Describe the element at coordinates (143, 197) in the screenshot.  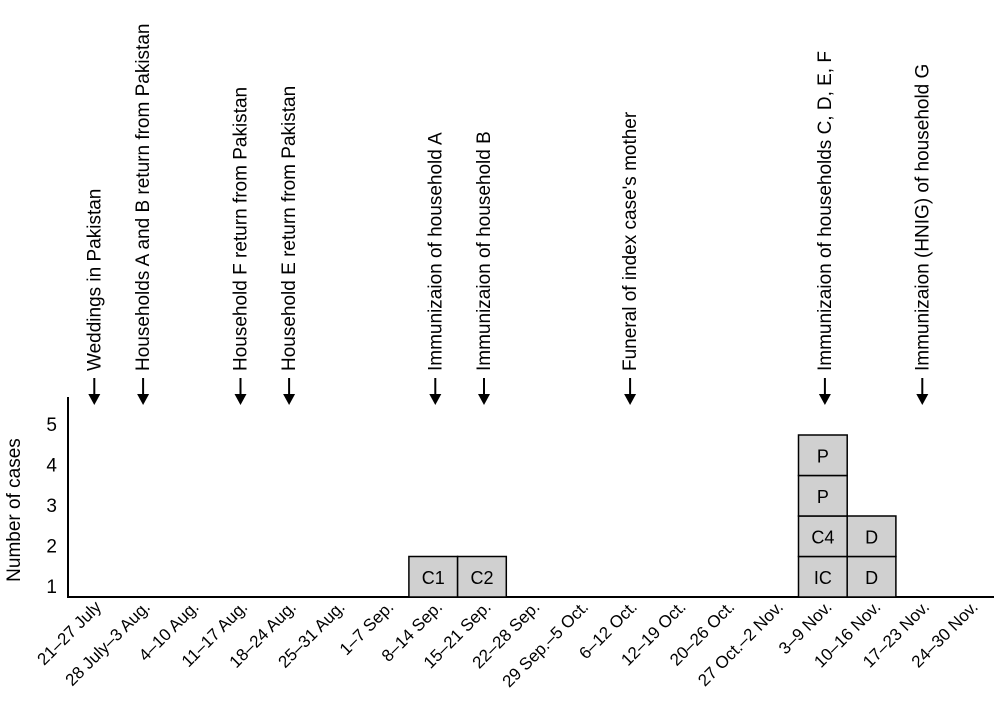
I see `event-label: Households A and B return from Pakistan` at that location.